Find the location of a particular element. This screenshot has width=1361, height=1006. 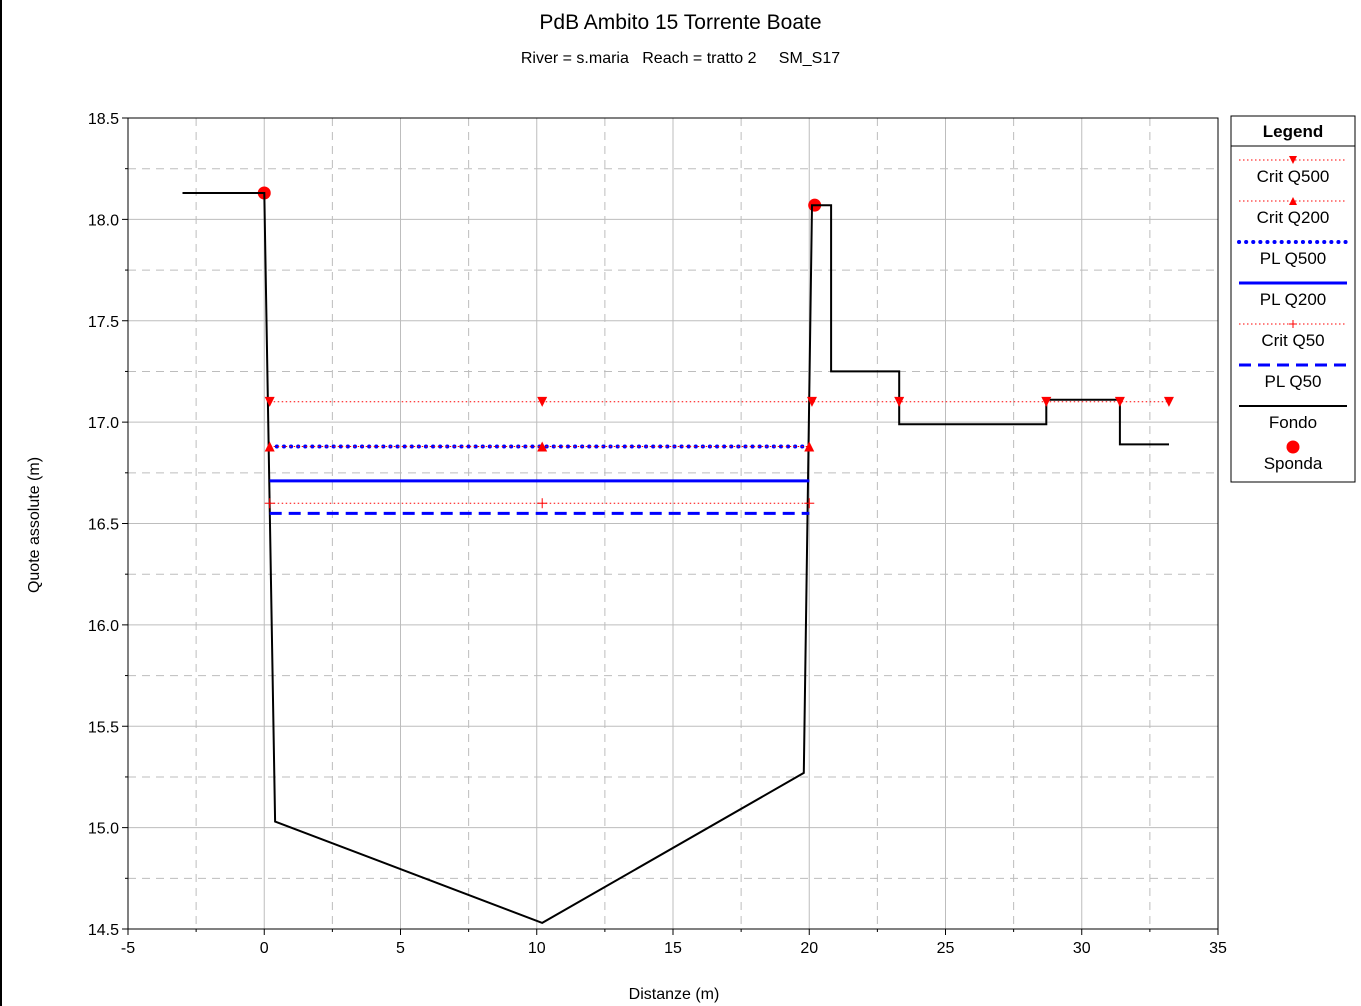

y-tick-label: 17.5 is located at coordinates (103, 322).